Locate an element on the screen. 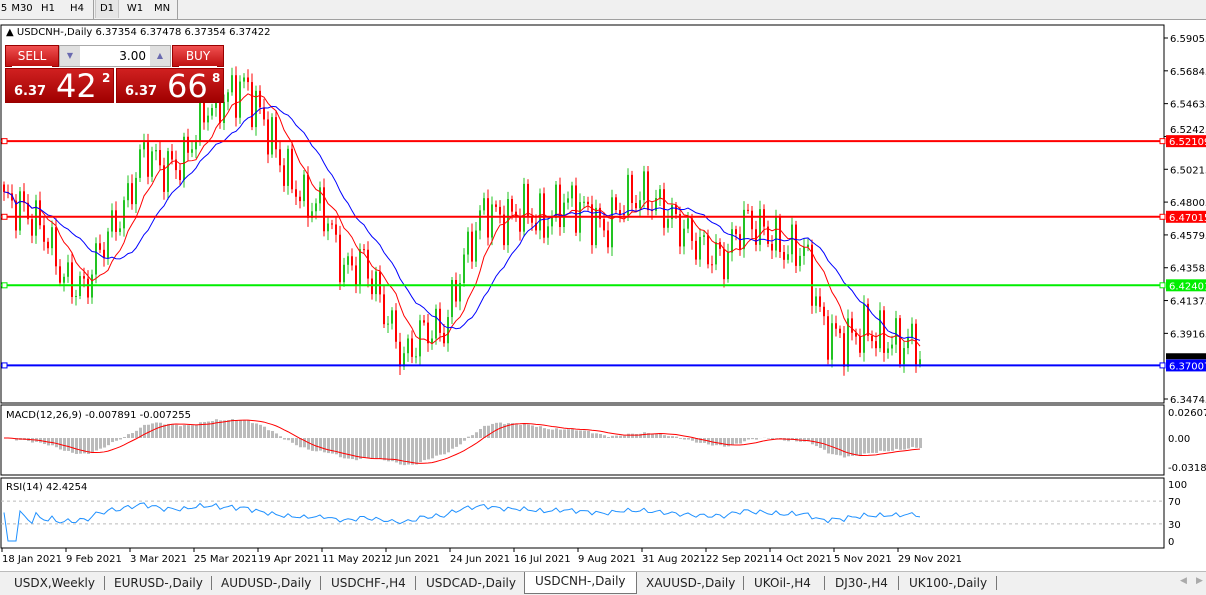  tf-h1: H1 is located at coordinates (48, 9).